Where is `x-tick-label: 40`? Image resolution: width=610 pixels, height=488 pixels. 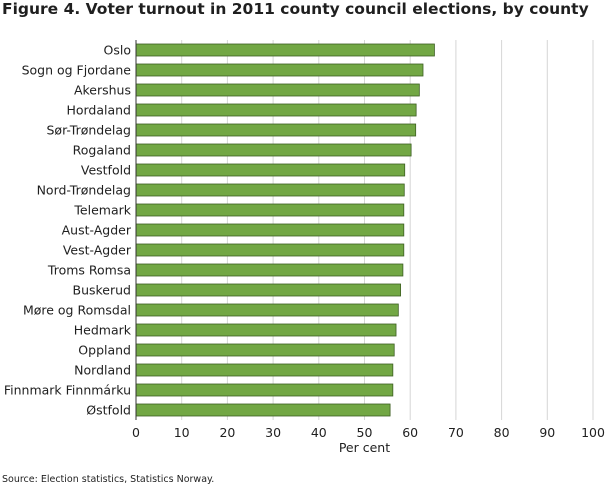
x-tick-label: 40 is located at coordinates (319, 432).